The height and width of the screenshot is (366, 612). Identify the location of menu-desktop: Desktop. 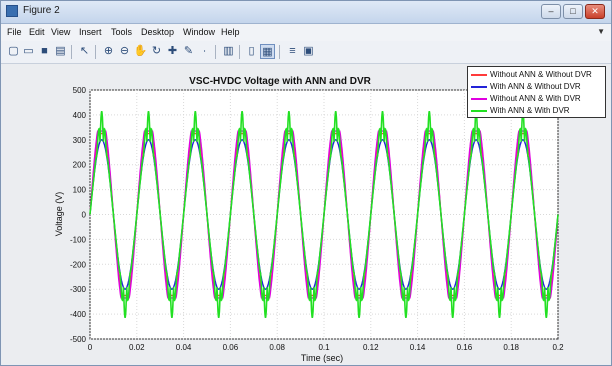
(158, 32).